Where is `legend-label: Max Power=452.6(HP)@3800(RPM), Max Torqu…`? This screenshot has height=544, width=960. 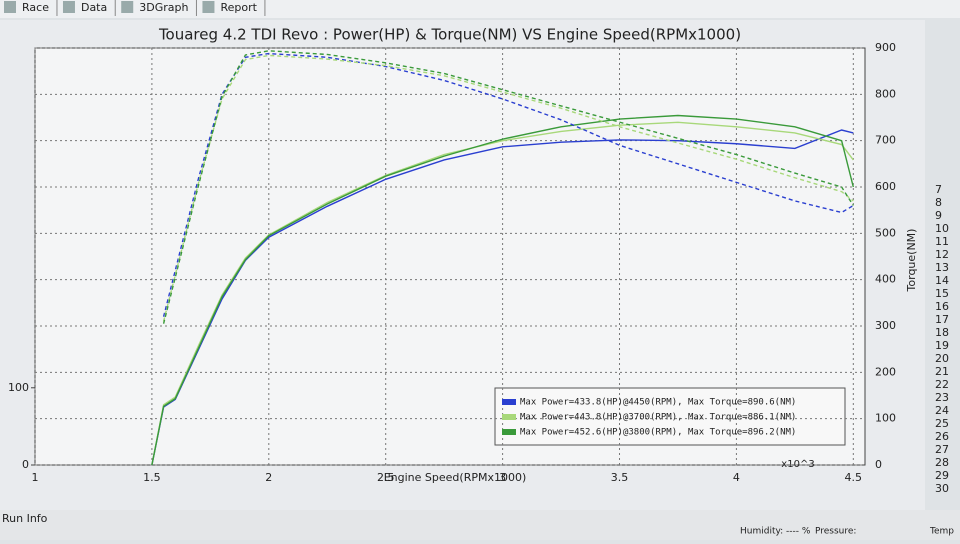
legend-label: Max Power=452.6(HP)@3800(RPM), Max Torqu… is located at coordinates (658, 433).